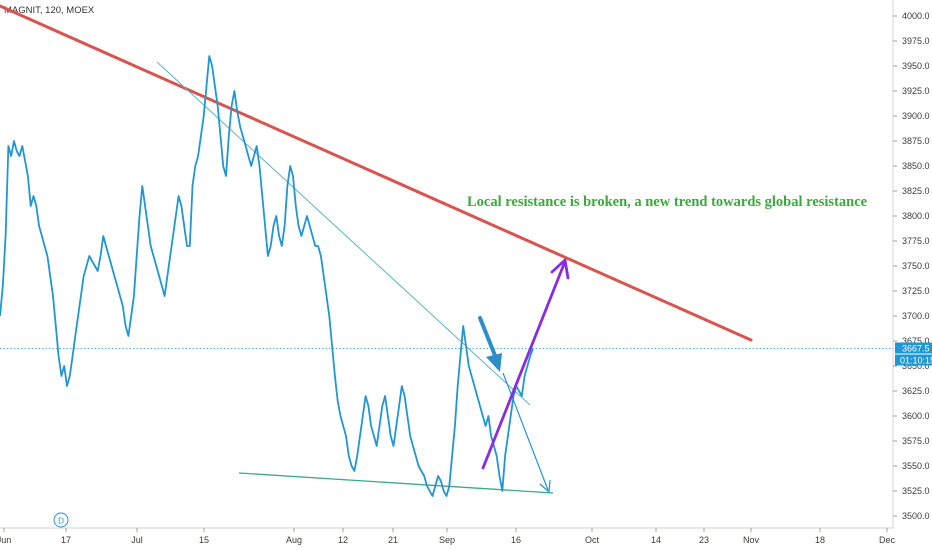 The width and height of the screenshot is (932, 550). I want to click on time-tick-label: Aug, so click(294, 540).